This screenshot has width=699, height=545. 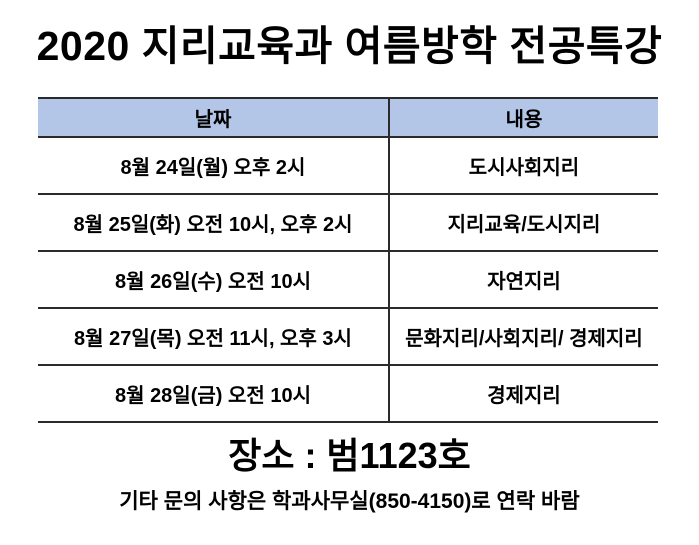 I want to click on table-row: 8월 26일(수) 오전 10시 자연지리, so click(x=348, y=280).